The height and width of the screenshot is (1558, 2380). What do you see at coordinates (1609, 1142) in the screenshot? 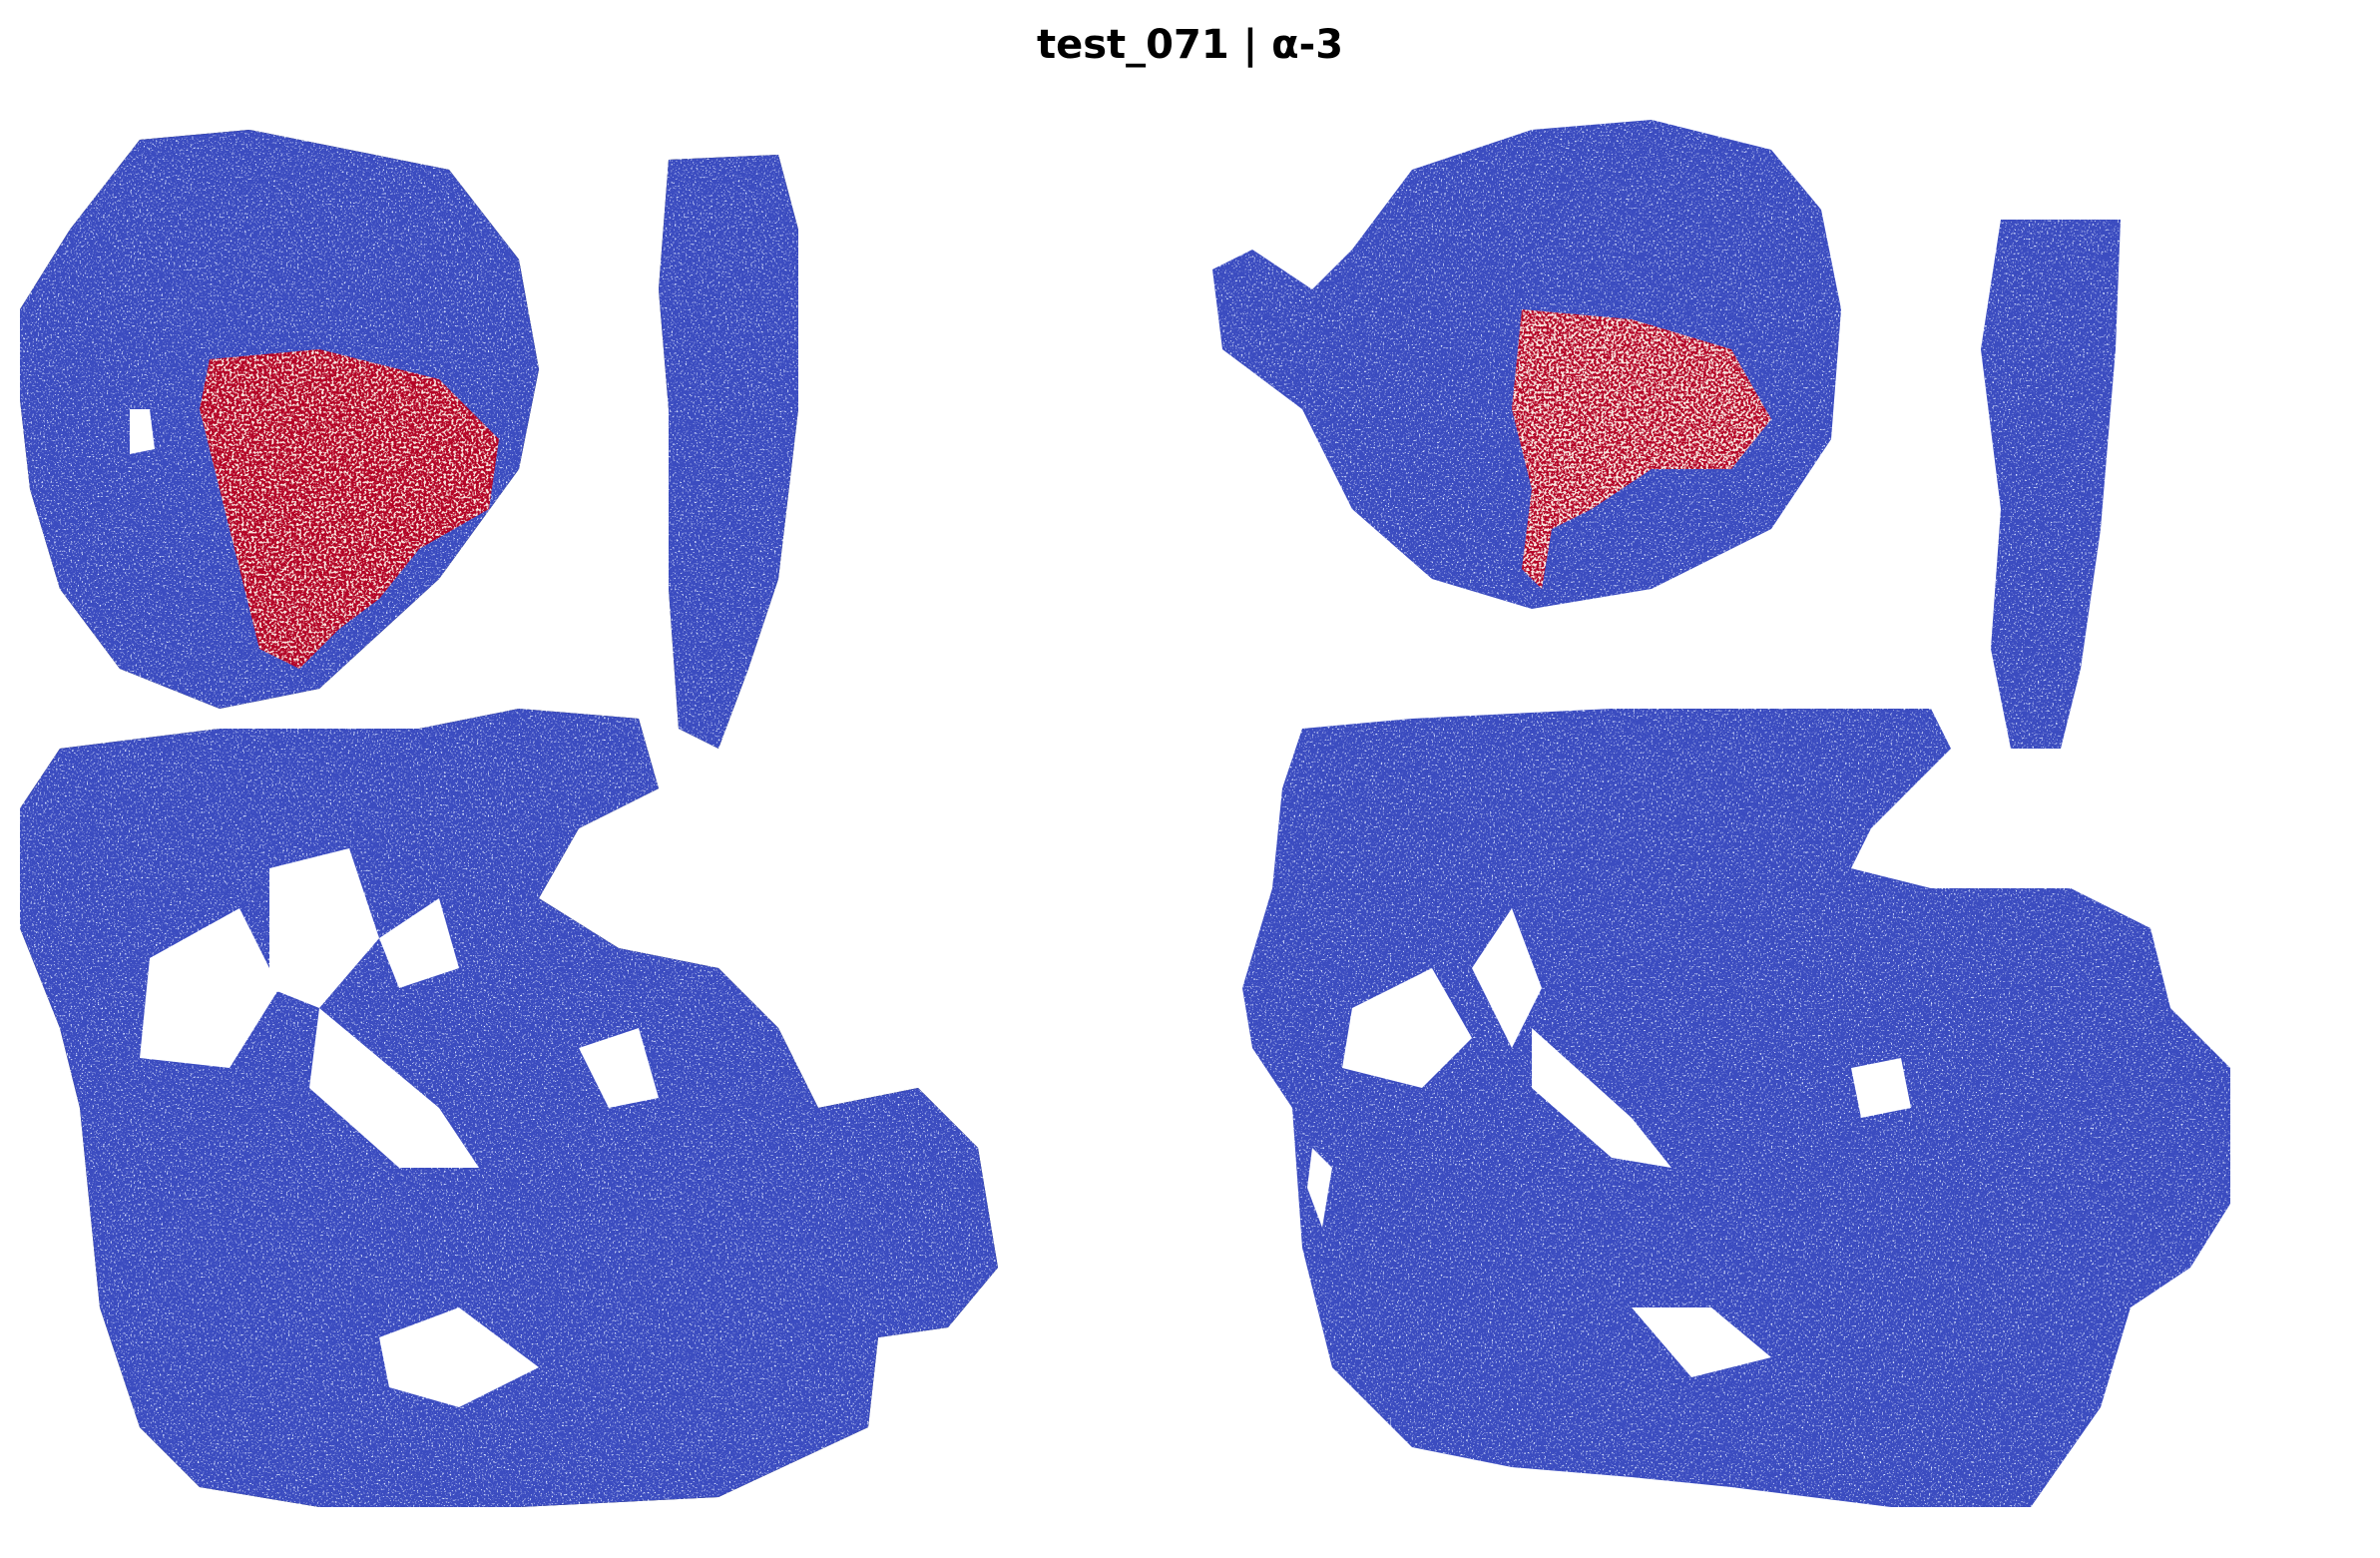
I see `tissue-holes-right` at bounding box center [1609, 1142].